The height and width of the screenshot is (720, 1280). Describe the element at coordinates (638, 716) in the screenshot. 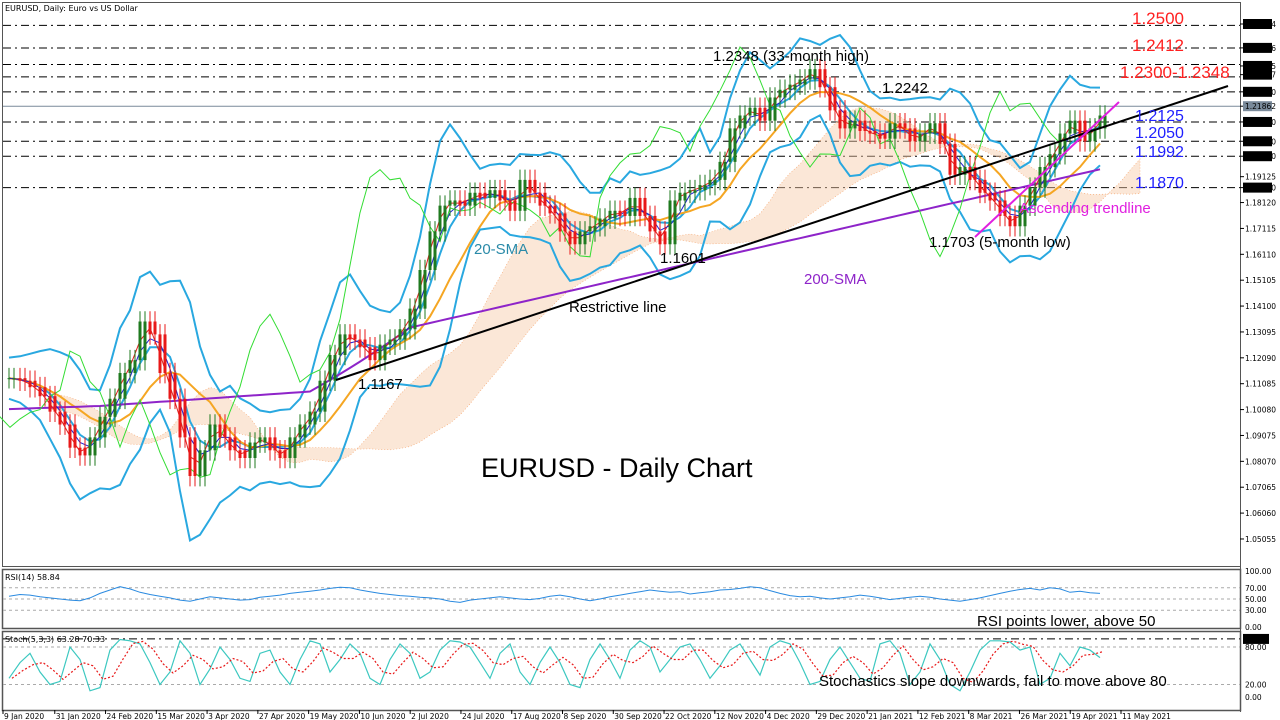

I see `date-tick-label: 30 Sep 2020` at that location.